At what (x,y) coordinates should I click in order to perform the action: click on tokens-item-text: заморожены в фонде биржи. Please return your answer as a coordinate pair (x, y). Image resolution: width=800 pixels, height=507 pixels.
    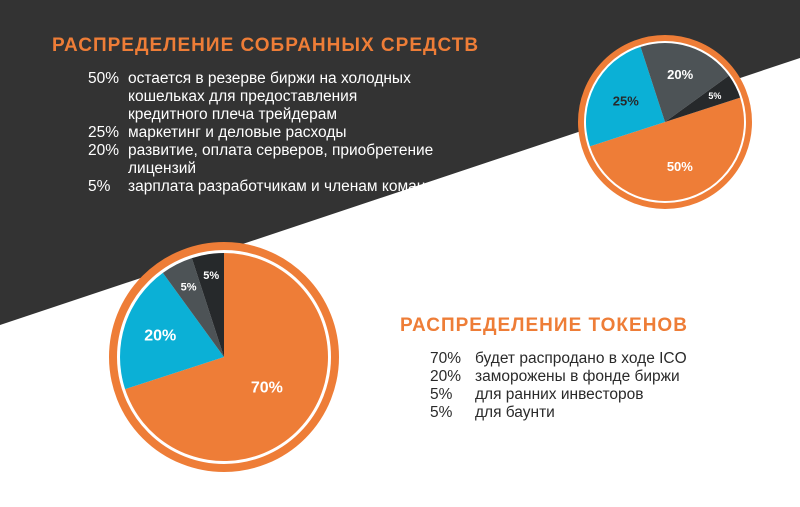
    Looking at the image, I should click on (577, 376).